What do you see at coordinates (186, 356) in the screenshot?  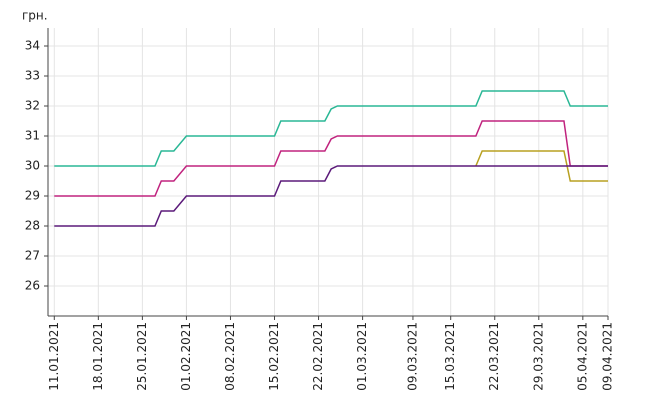 I see `x-tick-label: 01.02.2021` at bounding box center [186, 356].